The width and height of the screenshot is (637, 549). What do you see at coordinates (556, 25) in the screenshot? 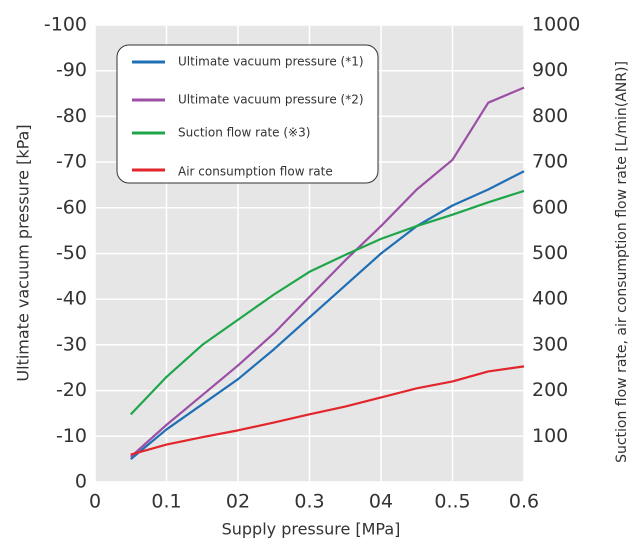
I see `y2-tick-label: 1000` at bounding box center [556, 25].